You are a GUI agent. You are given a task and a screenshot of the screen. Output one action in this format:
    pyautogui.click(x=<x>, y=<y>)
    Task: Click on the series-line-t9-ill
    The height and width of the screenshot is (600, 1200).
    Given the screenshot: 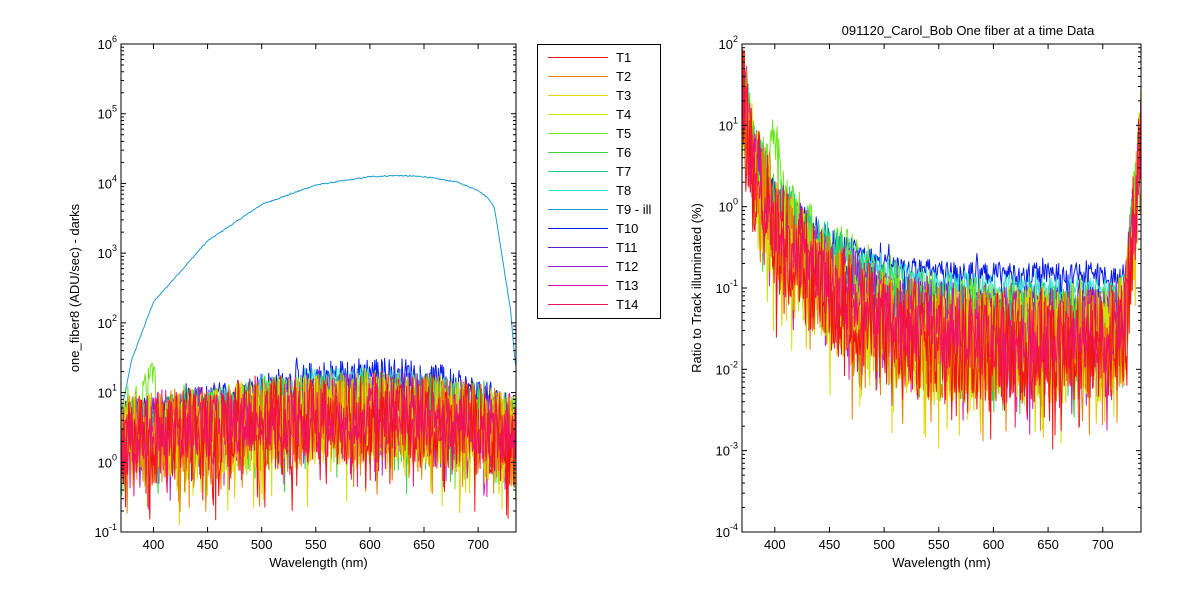 What is the action you would take?
    pyautogui.click(x=318, y=294)
    